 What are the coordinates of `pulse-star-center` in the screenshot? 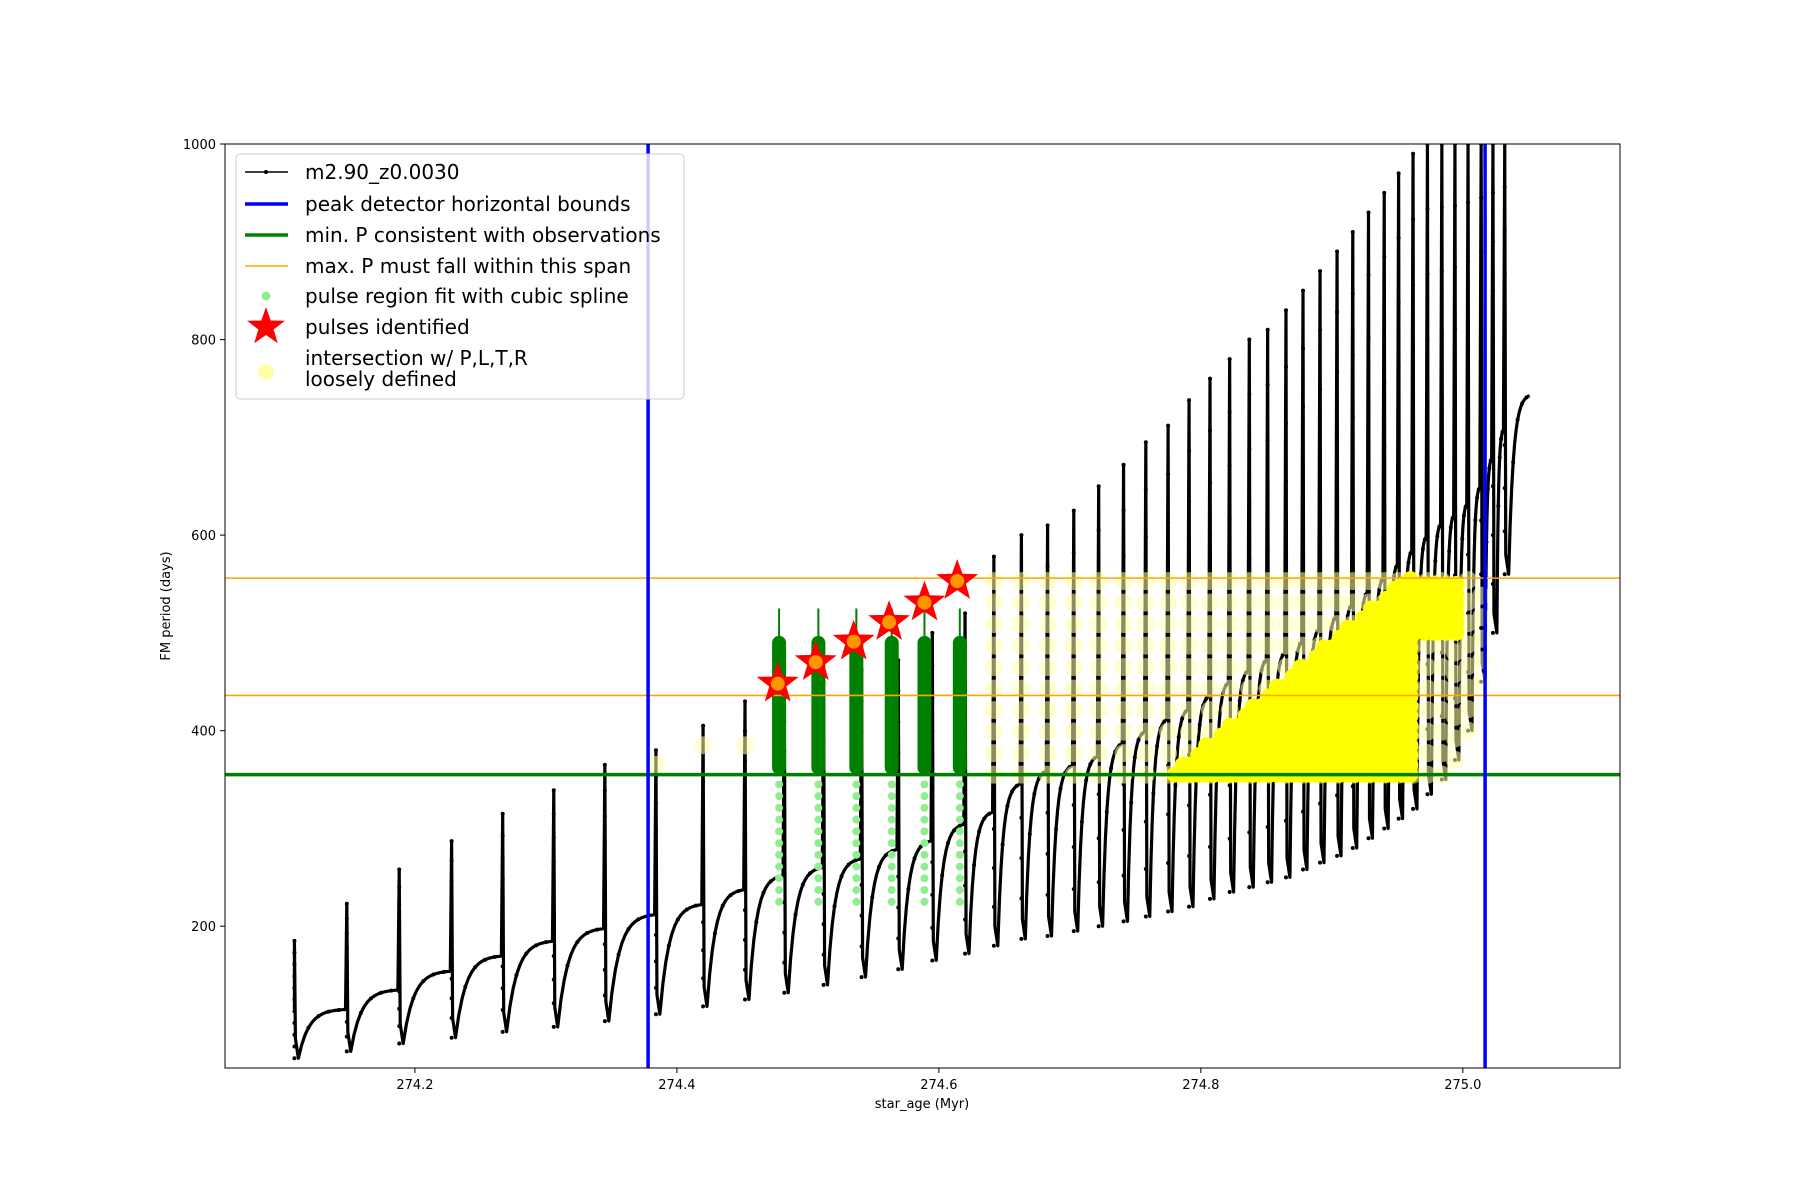 It's located at (777, 683).